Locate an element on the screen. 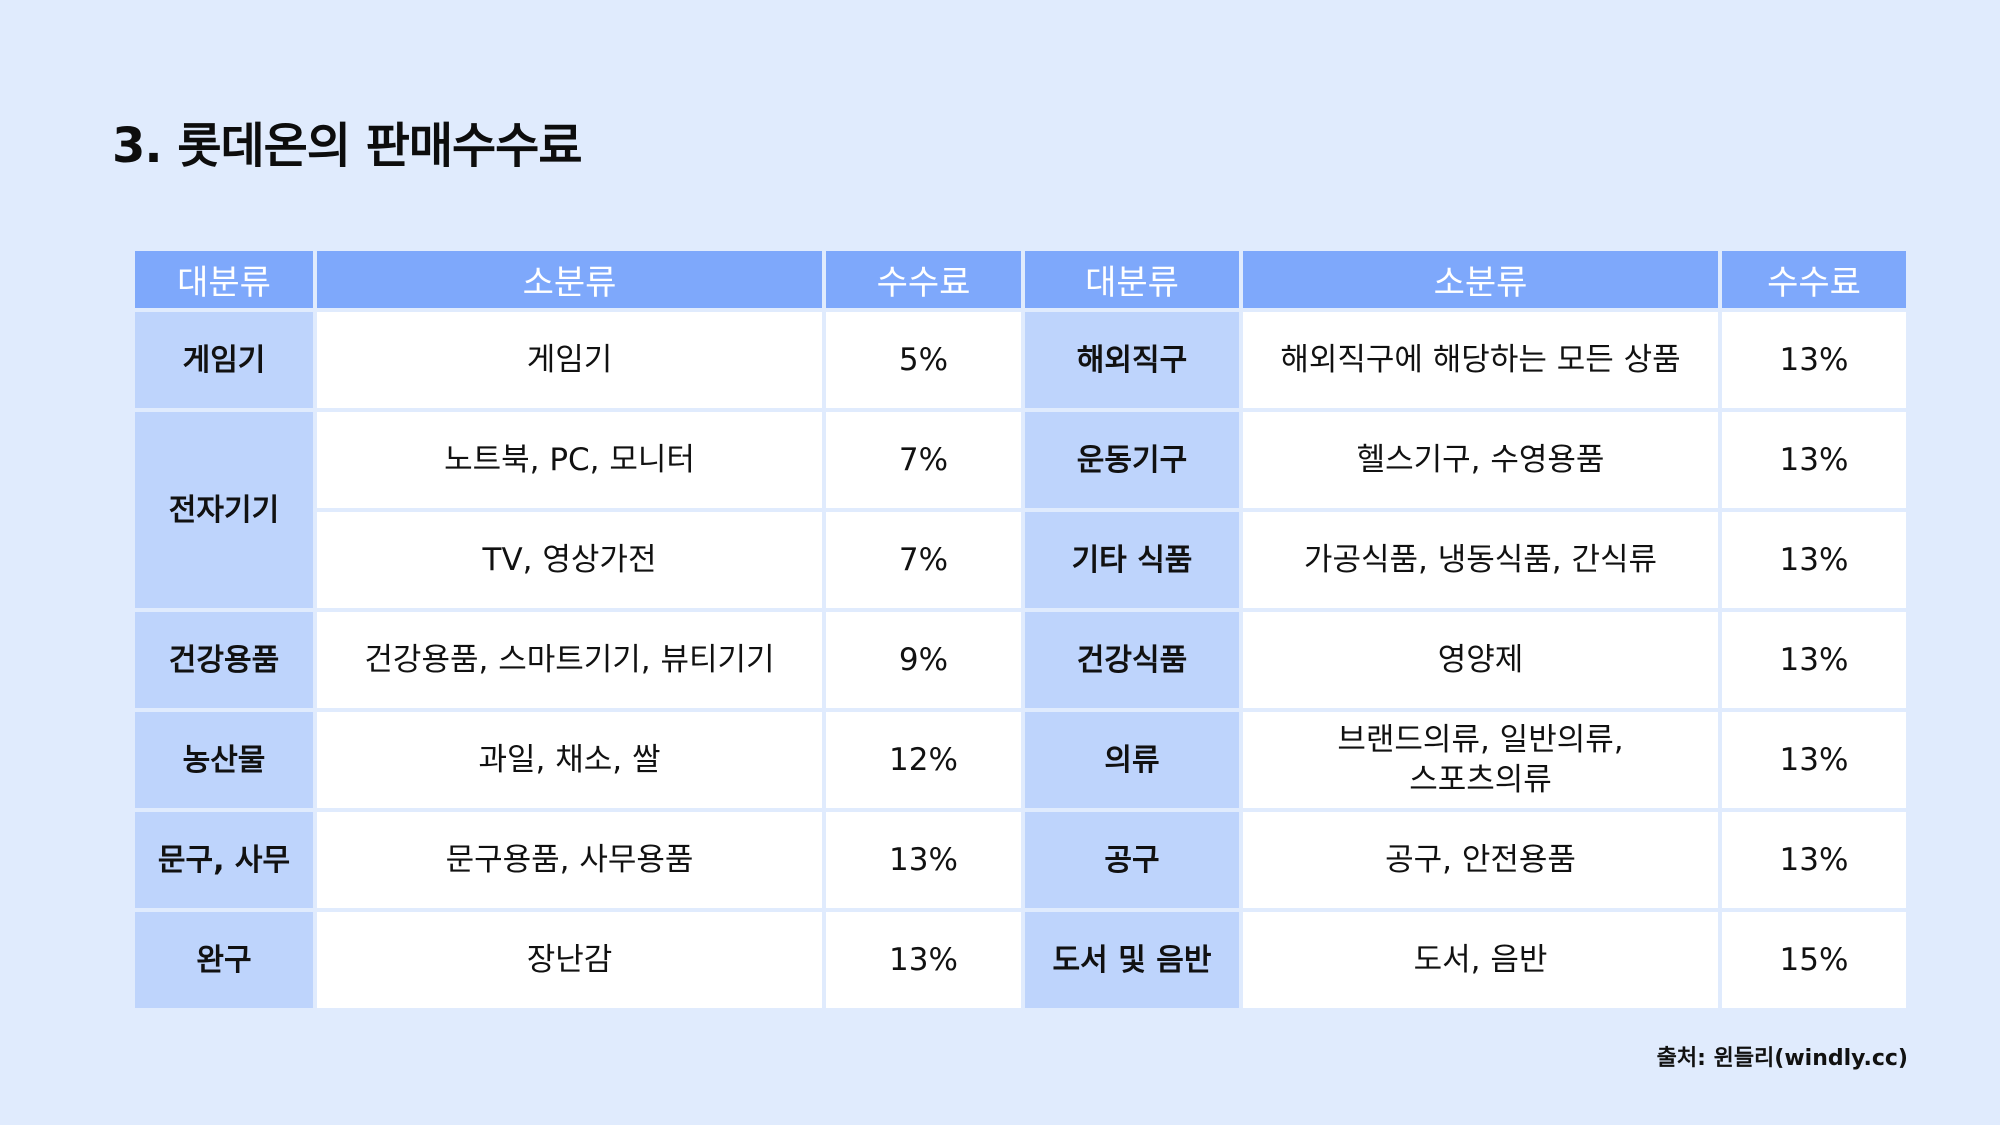 The image size is (2000, 1125). left-subcategory-cell: 문구용품, 사무용품 is located at coordinates (569, 860).